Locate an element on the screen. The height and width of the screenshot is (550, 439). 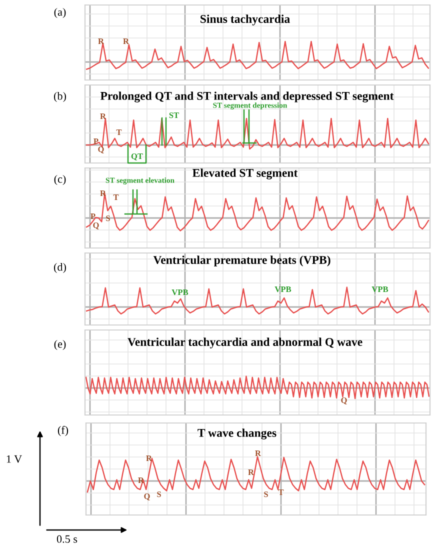
text: 1 V is located at coordinates (14, 459).